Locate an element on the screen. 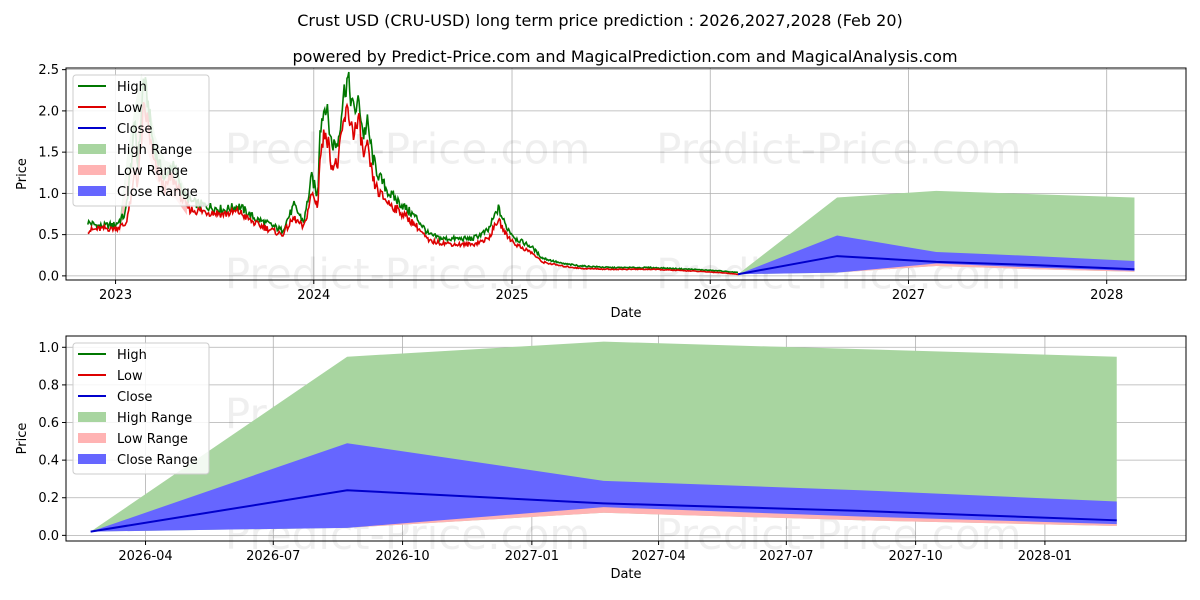 The image size is (1200, 600). x-tick-label: 2028-01 is located at coordinates (1045, 556).